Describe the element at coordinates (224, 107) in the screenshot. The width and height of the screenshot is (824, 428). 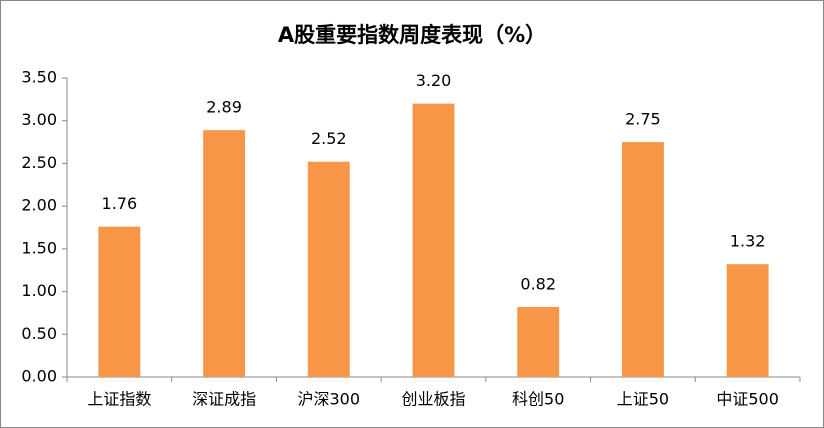
I see `data-label: 2.89` at that location.